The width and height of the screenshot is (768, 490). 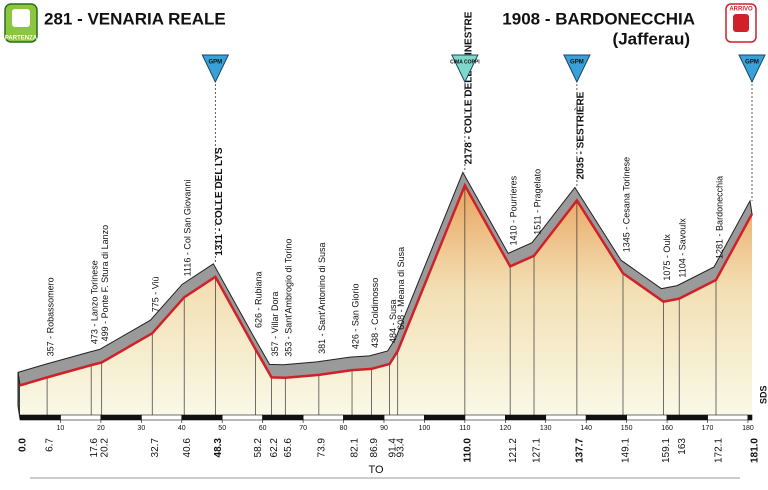 I want to click on km-label: 73.9, so click(x=322, y=448).